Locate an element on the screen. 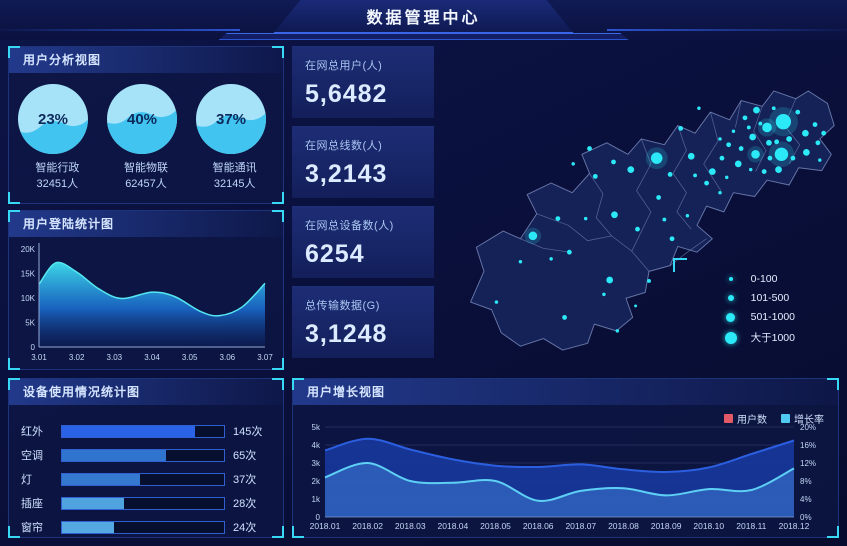  bar-label: 灯 is located at coordinates (26, 480).